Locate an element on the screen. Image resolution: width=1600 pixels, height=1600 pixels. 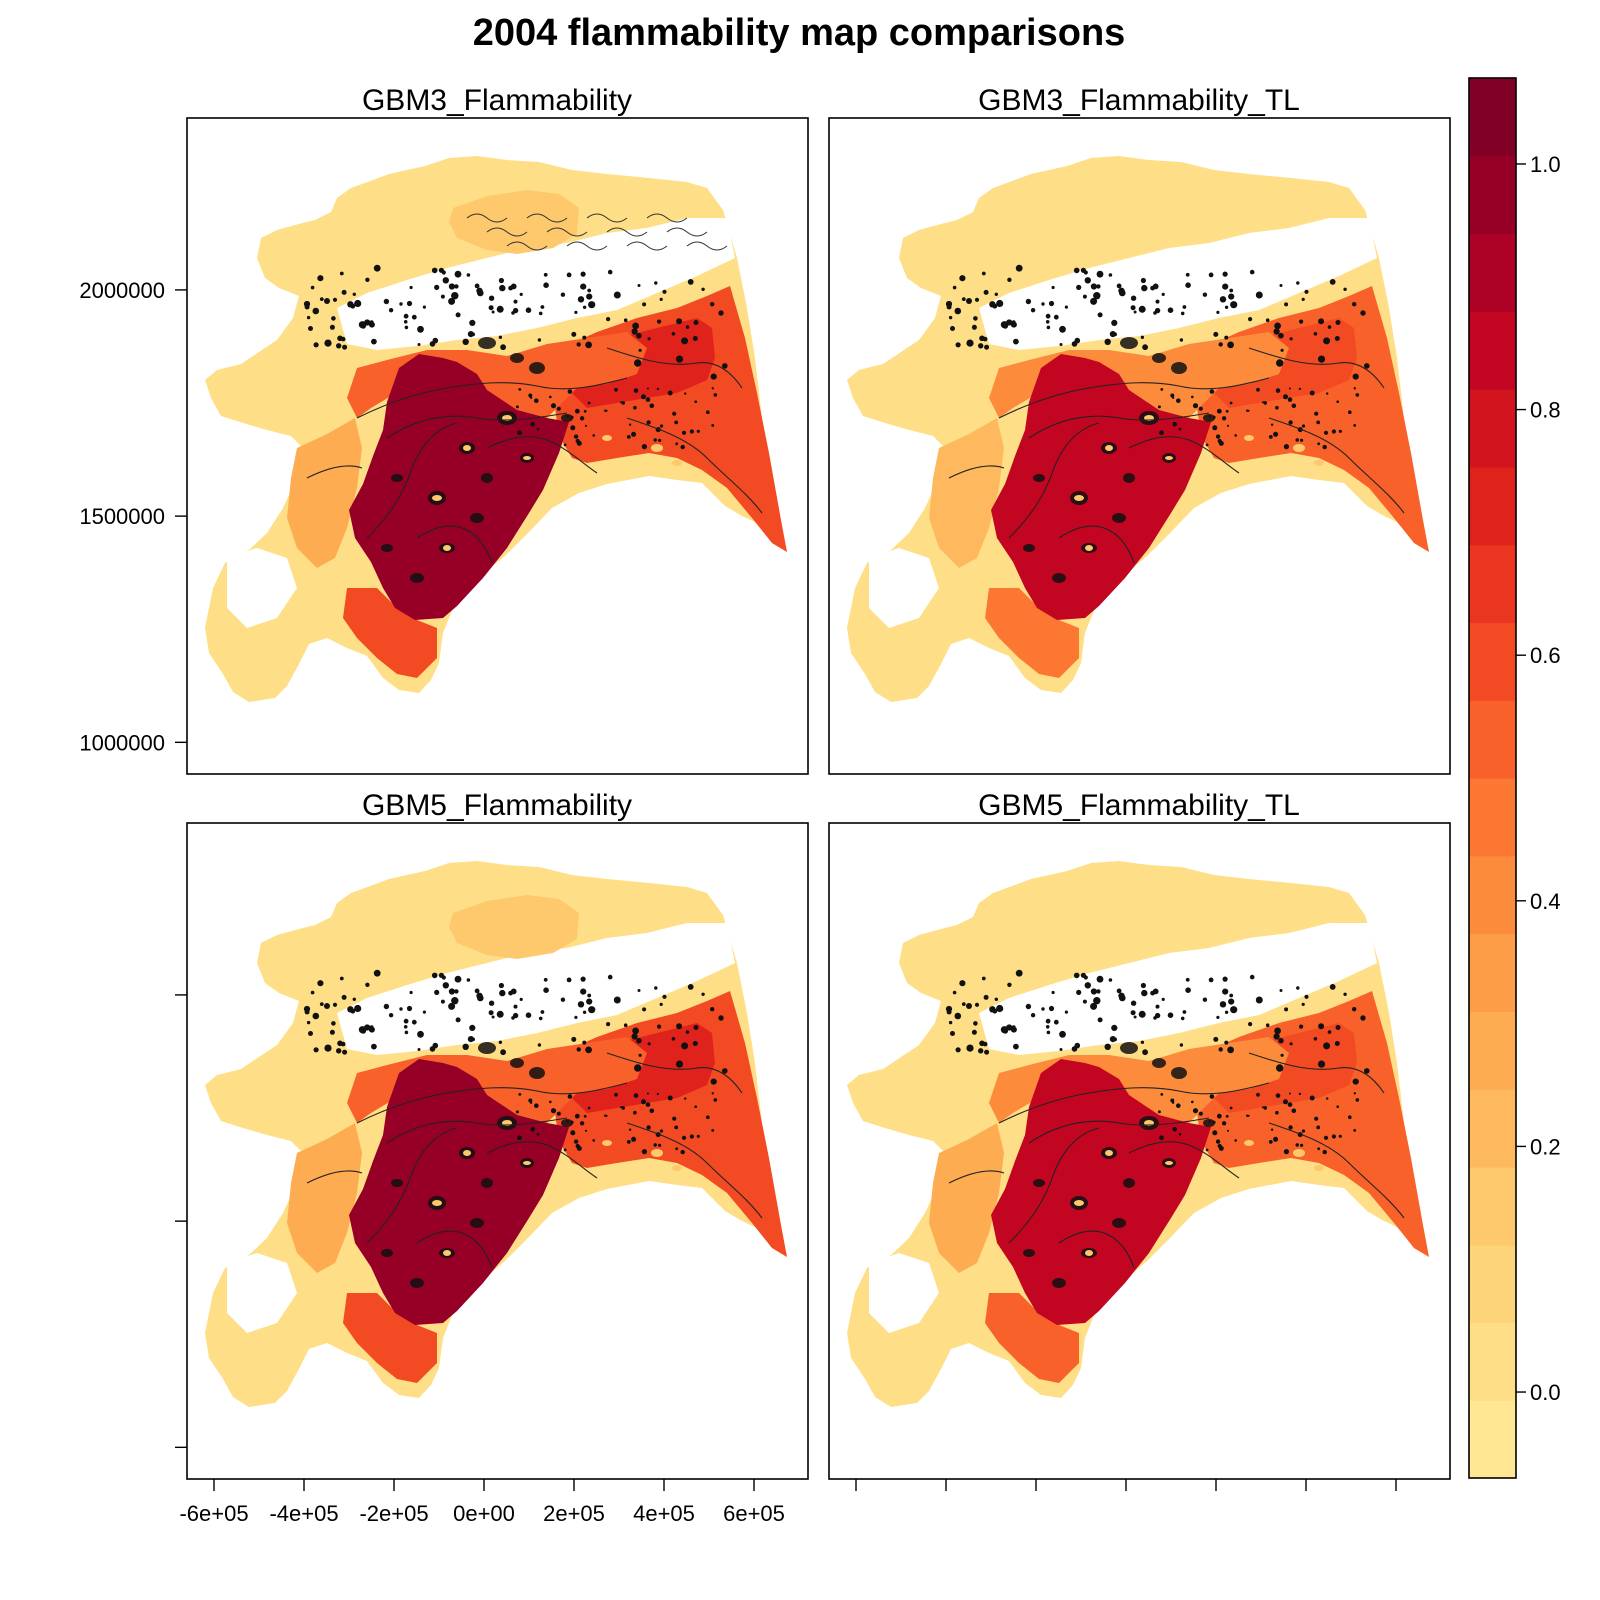
transition-region is located at coordinates (497, 375).